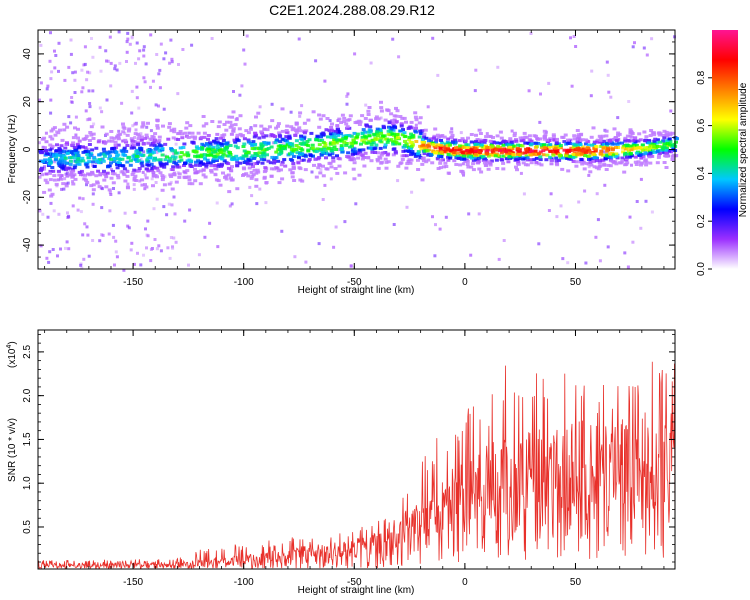  Describe the element at coordinates (576, 582) in the screenshot. I see `x-tick-label: 50` at that location.